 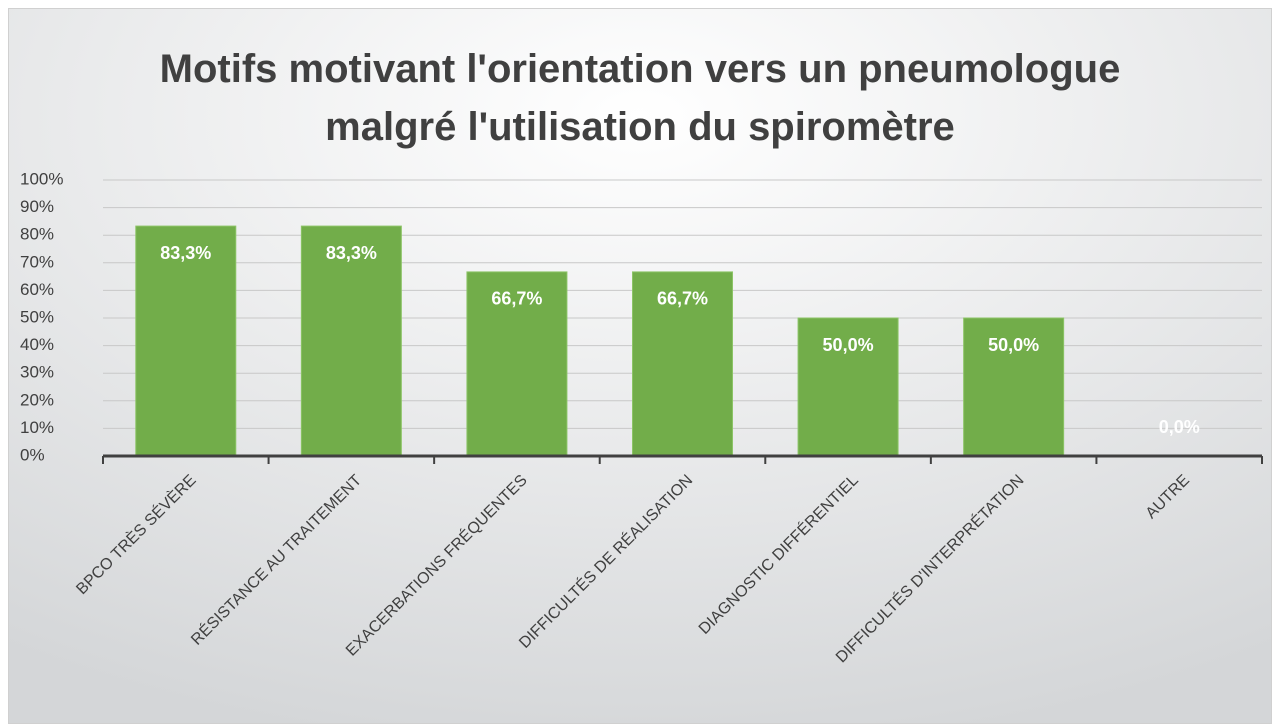 I want to click on y-tick-label: 0%, so click(x=32, y=454).